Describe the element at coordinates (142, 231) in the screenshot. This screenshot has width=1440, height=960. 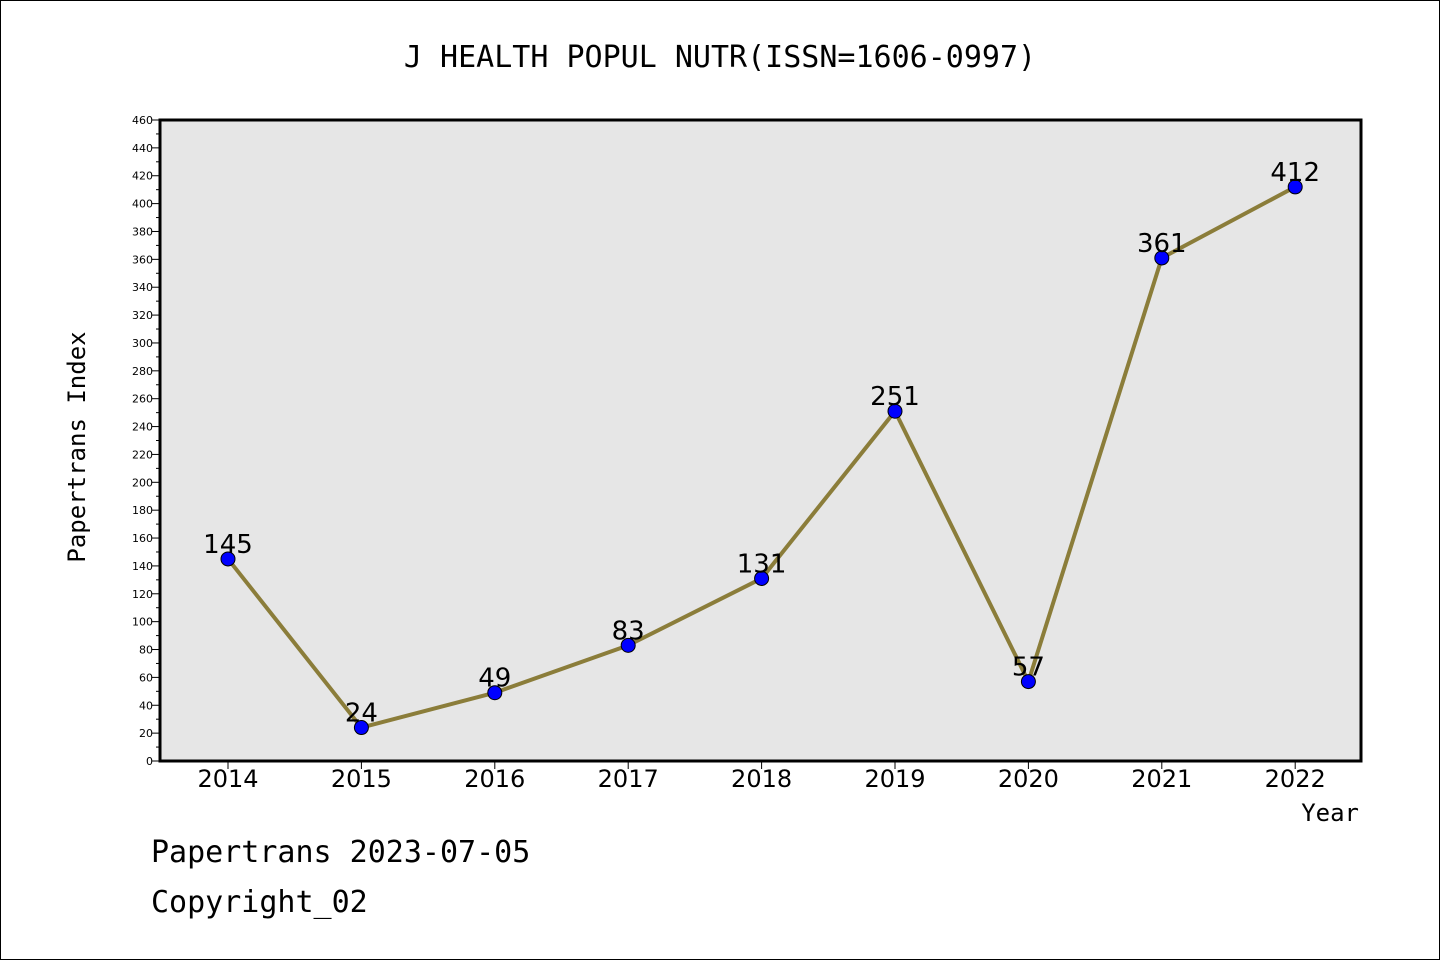
I see `y-tick-label: 380` at that location.